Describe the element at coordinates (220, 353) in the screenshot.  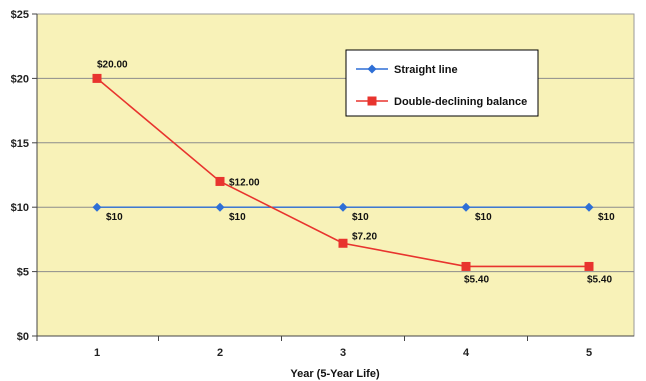
I see `x-tick-label: 2` at that location.